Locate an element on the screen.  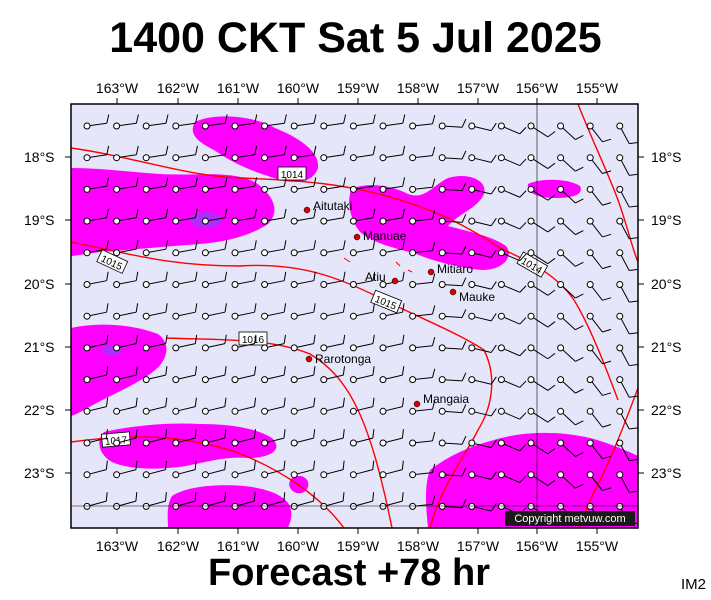
place-label: Manuae is located at coordinates (385, 236).